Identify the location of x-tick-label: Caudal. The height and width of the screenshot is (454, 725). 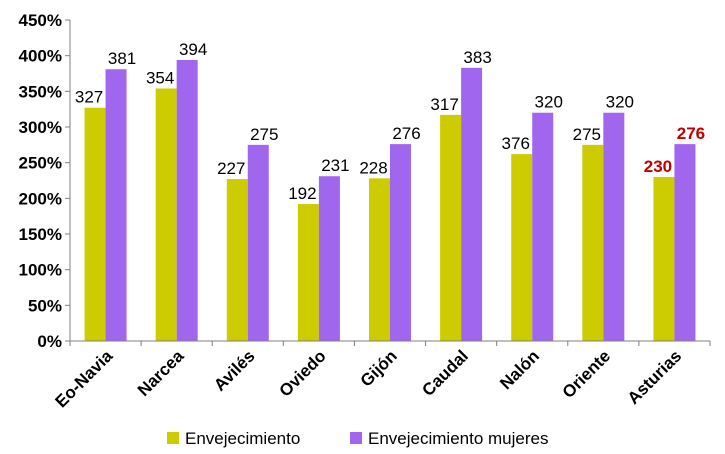
(445, 373).